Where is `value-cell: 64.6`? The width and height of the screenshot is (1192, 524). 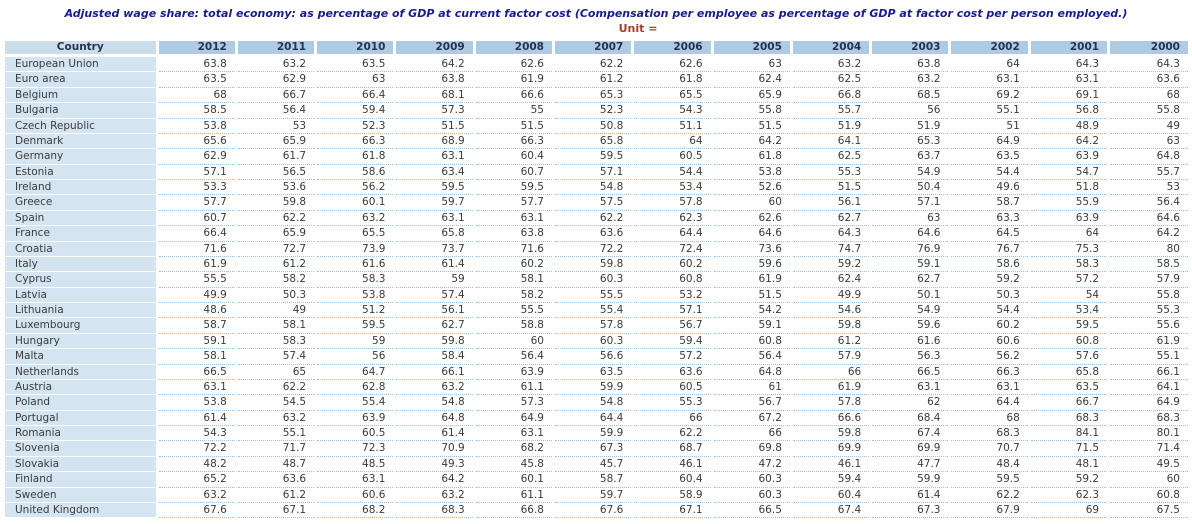 value-cell: 64.6 is located at coordinates (1147, 218).